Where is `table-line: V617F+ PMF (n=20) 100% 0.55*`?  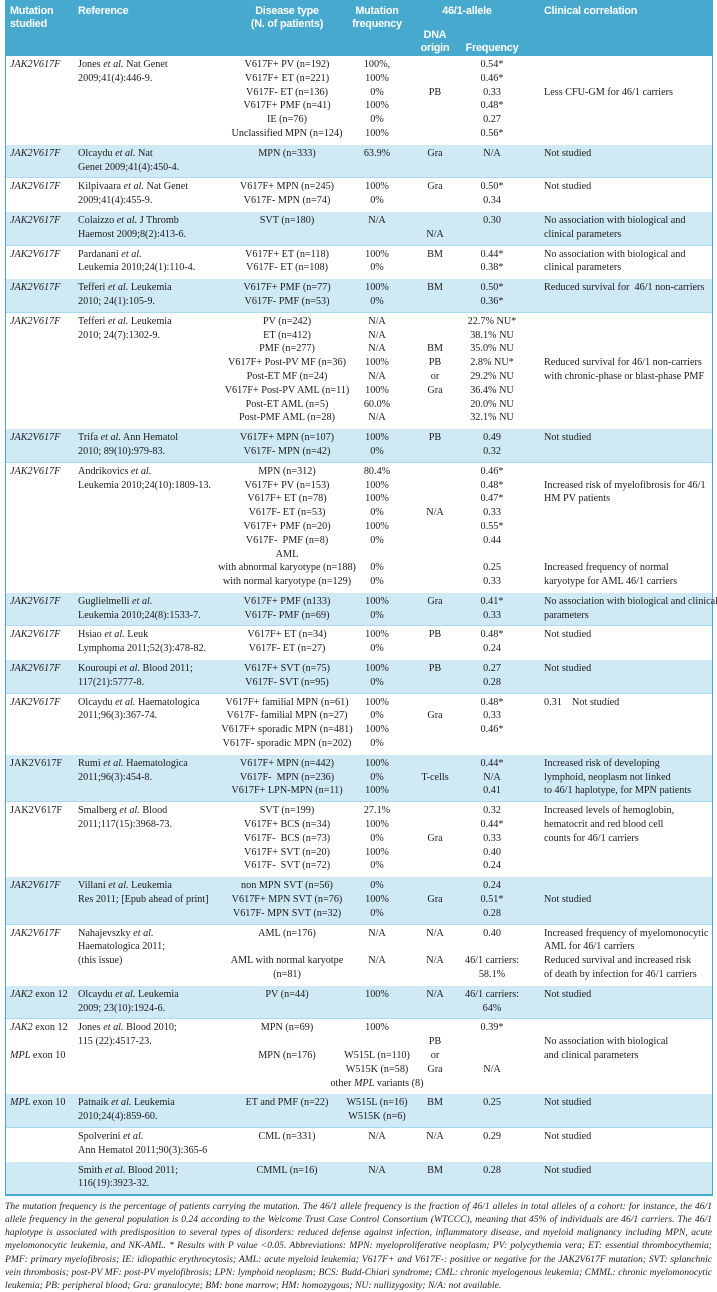
table-line: V617F+ PMF (n=20) 100% 0.55* is located at coordinates (359, 527).